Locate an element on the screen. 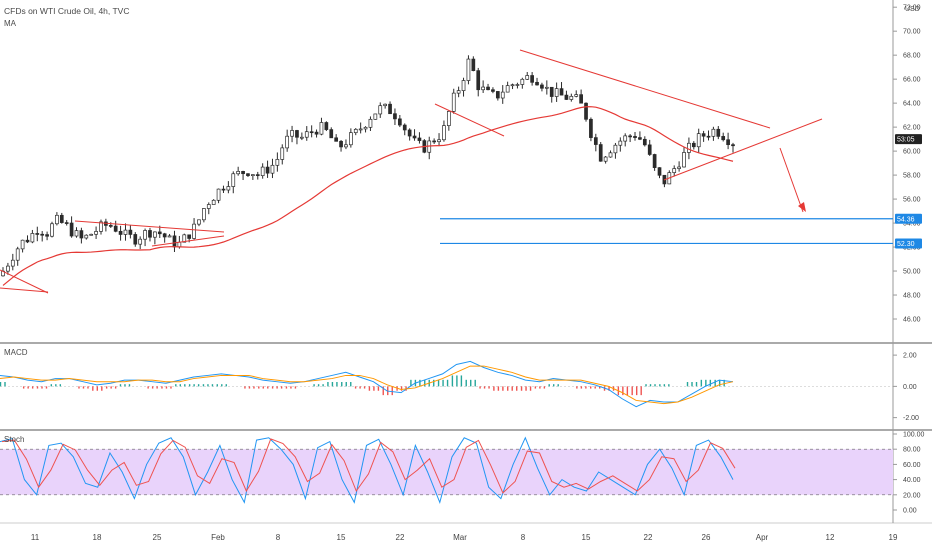  price-badge-label: 54.36 is located at coordinates (906, 219).